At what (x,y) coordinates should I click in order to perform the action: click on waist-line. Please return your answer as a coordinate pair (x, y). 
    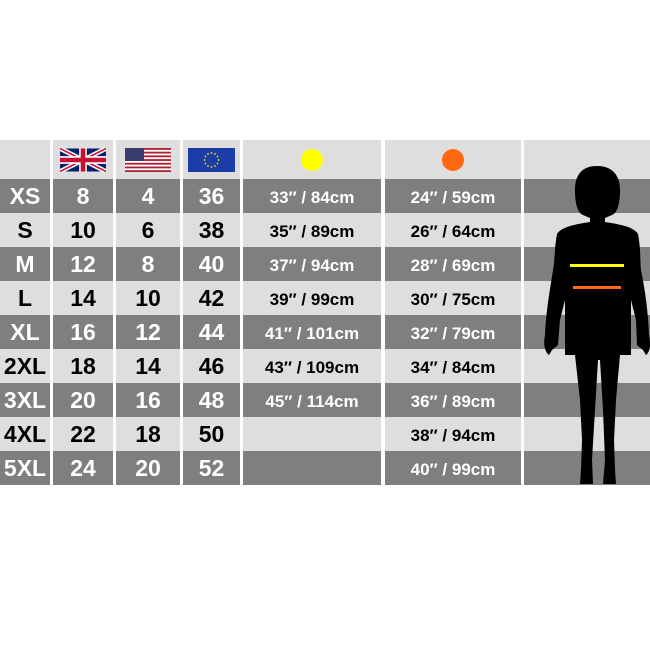
    Looking at the image, I should click on (597, 287).